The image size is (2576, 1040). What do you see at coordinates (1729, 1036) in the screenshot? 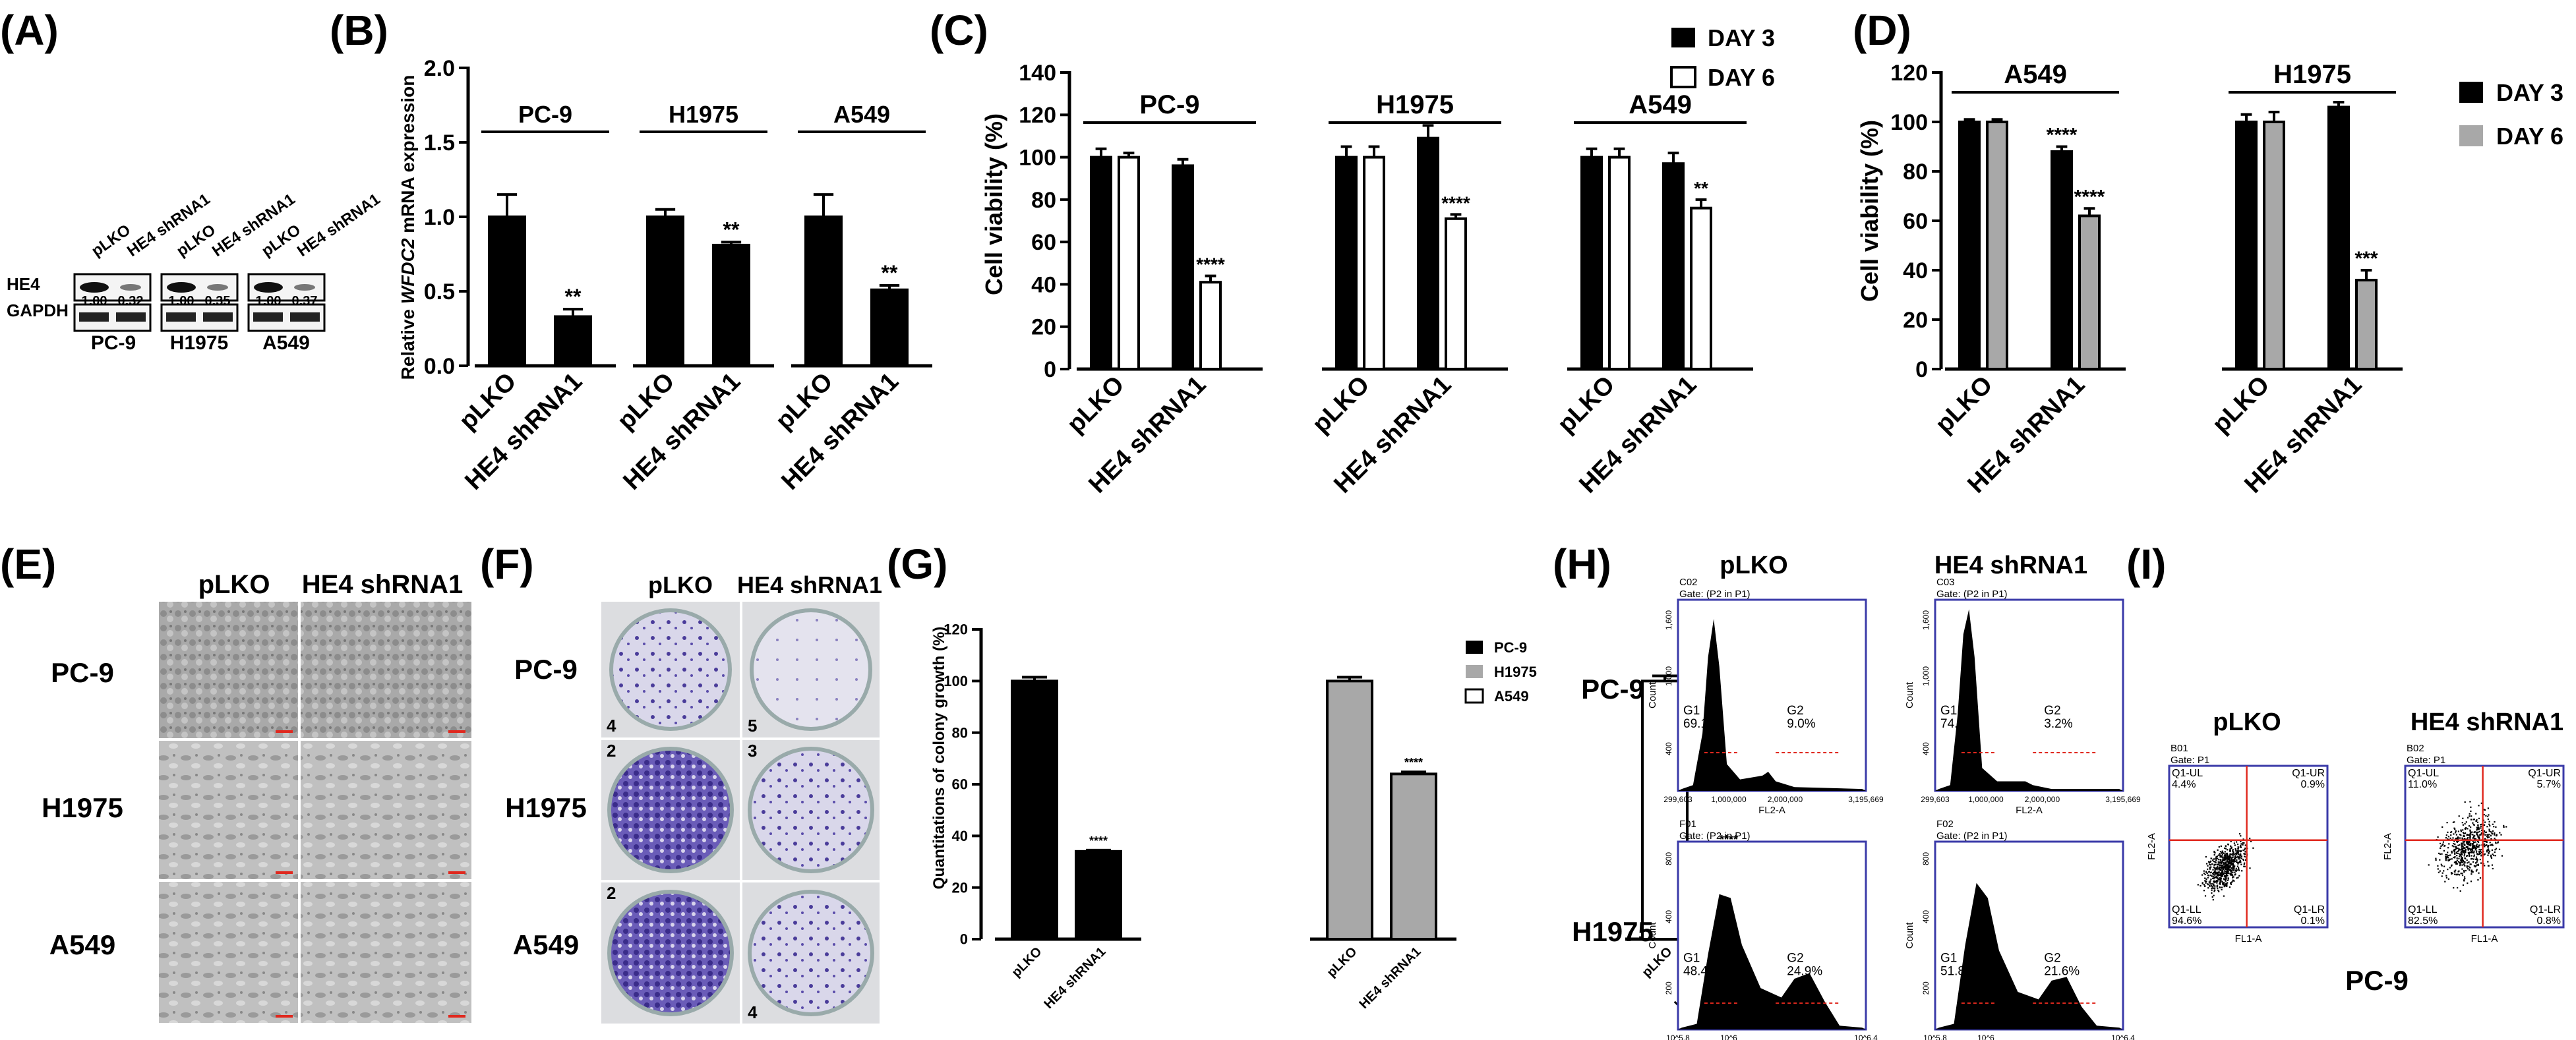
I see `x-tick-label: 10^6` at bounding box center [1729, 1036].